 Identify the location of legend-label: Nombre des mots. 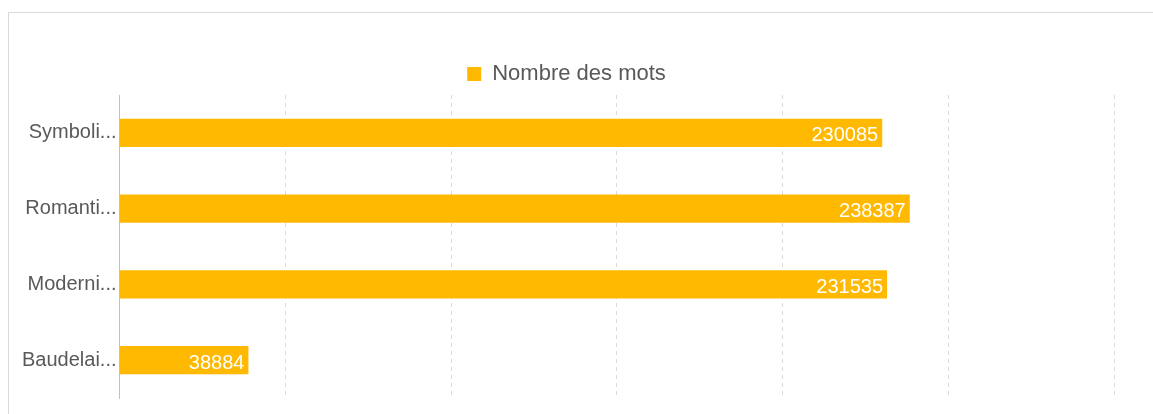
(579, 73).